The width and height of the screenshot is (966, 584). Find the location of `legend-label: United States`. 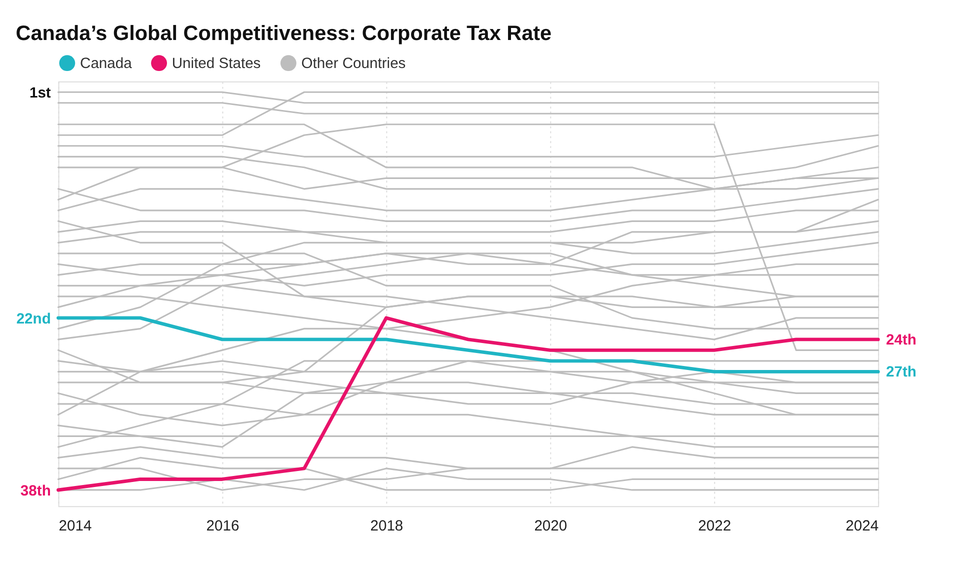

legend-label: United States is located at coordinates (216, 64).